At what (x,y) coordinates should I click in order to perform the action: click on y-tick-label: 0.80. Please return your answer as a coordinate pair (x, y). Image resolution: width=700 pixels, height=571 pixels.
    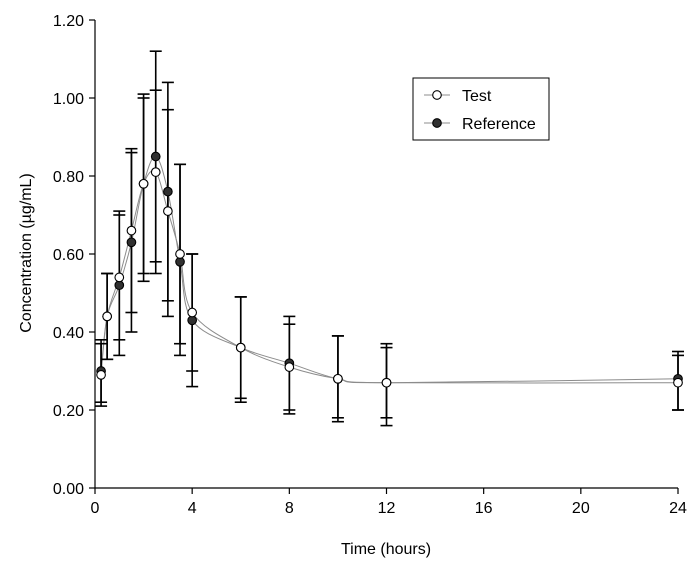
    Looking at the image, I should click on (68, 177).